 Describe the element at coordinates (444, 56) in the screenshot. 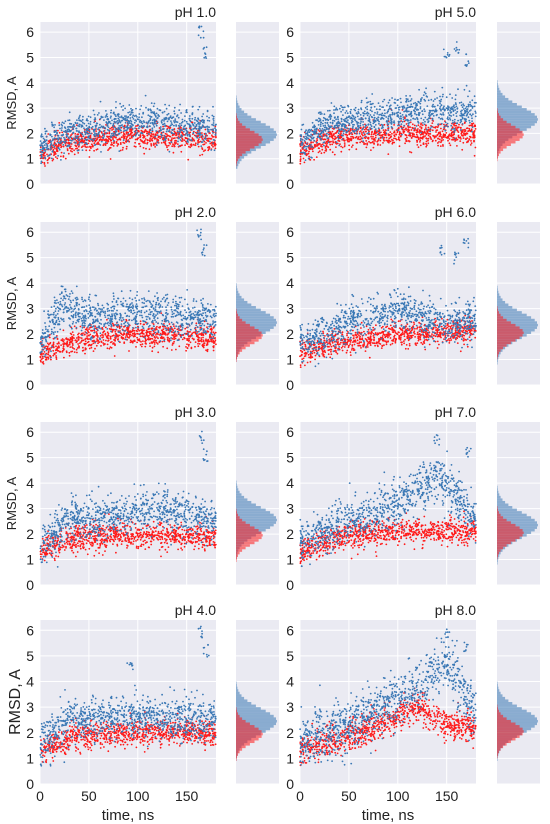

I see `outlier-point` at that location.